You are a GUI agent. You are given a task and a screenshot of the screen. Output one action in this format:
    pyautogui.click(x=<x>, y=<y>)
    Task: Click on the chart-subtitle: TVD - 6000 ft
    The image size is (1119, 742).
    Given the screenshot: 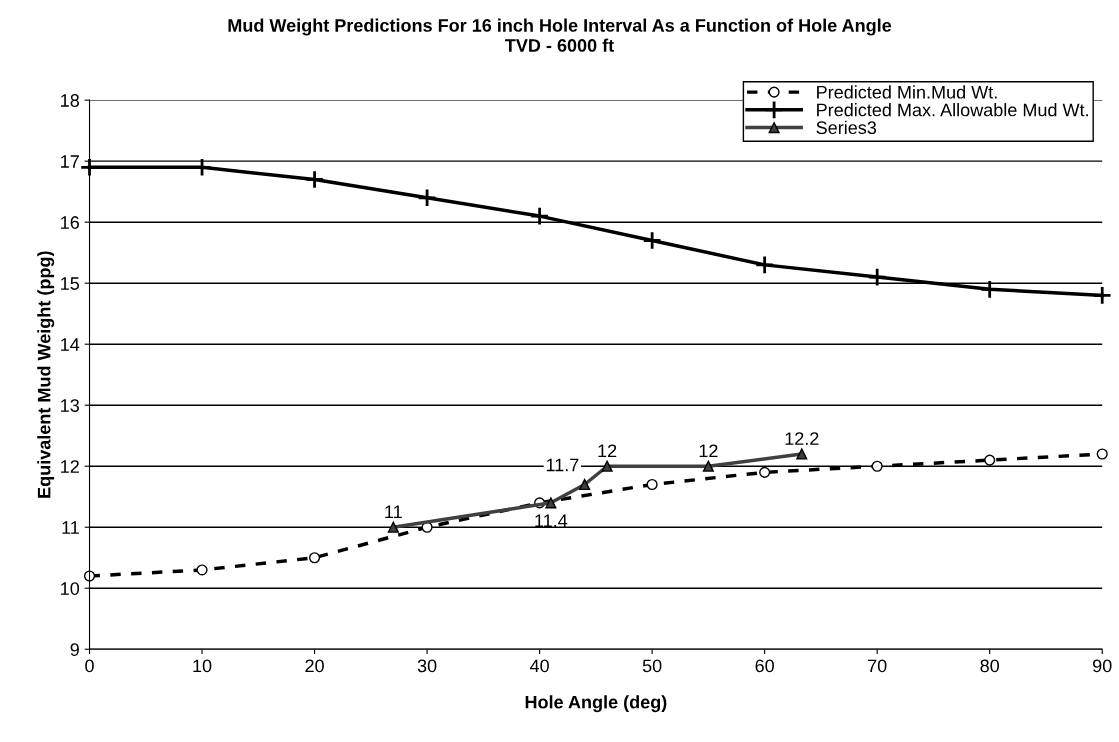 What is the action you would take?
    pyautogui.click(x=559, y=45)
    